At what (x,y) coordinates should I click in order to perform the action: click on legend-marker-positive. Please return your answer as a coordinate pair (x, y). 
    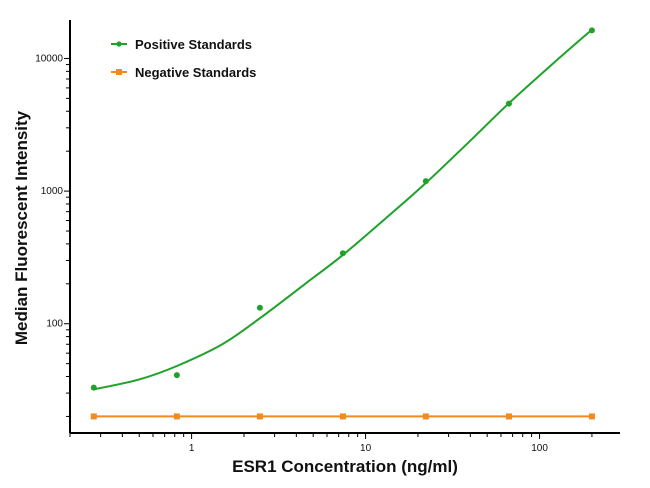
    Looking at the image, I should click on (119, 44).